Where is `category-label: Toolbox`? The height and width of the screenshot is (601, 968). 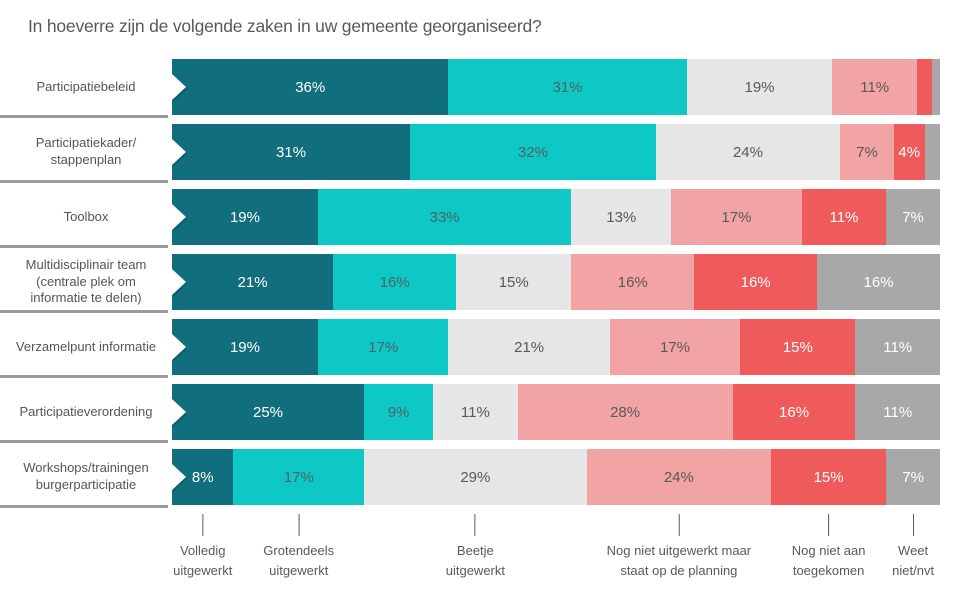
category-label: Toolbox is located at coordinates (86, 217).